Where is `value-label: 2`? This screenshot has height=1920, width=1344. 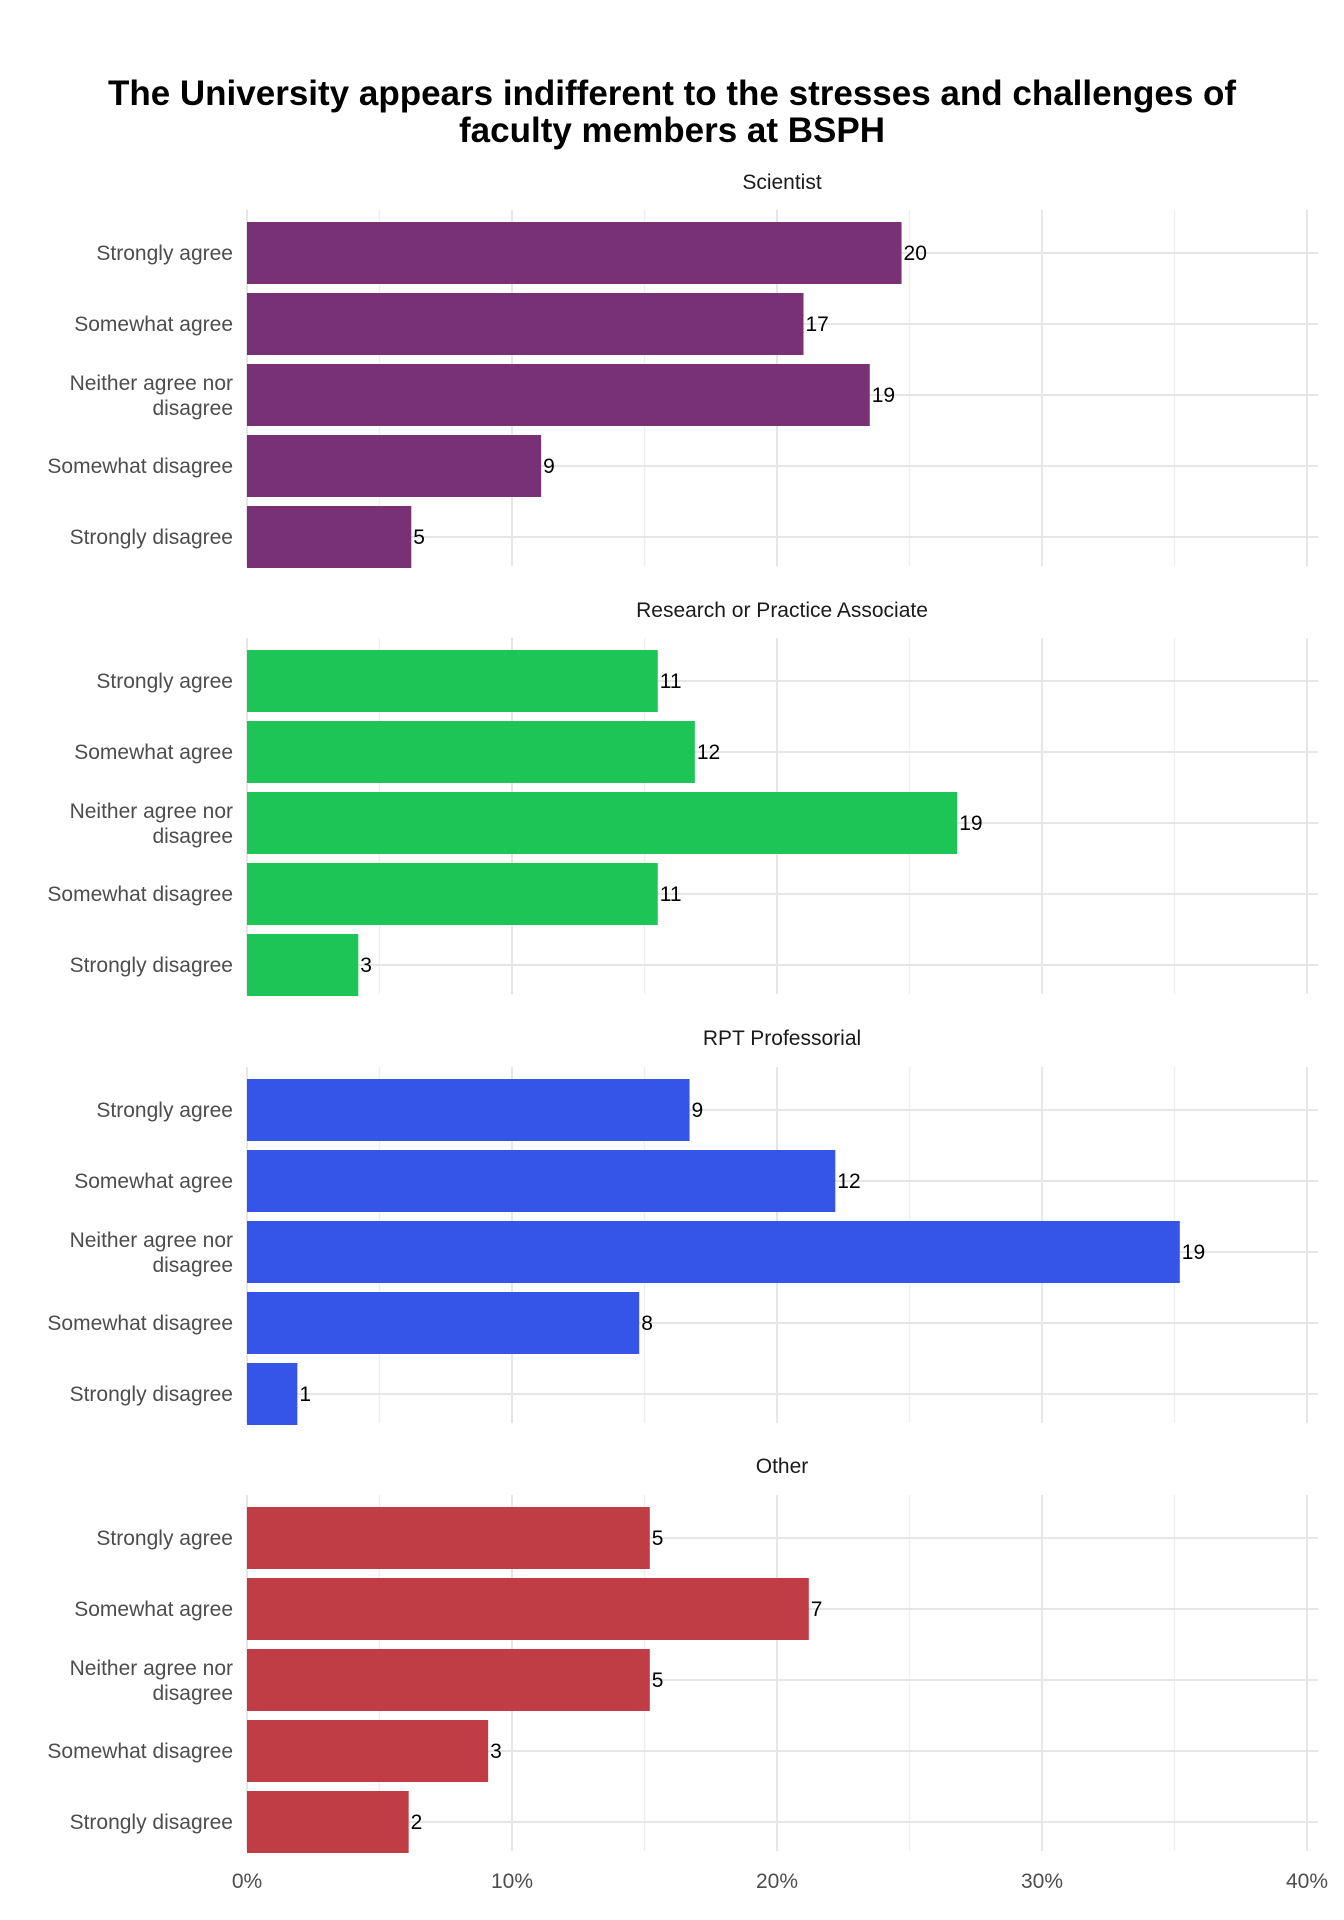
value-label: 2 is located at coordinates (417, 1822).